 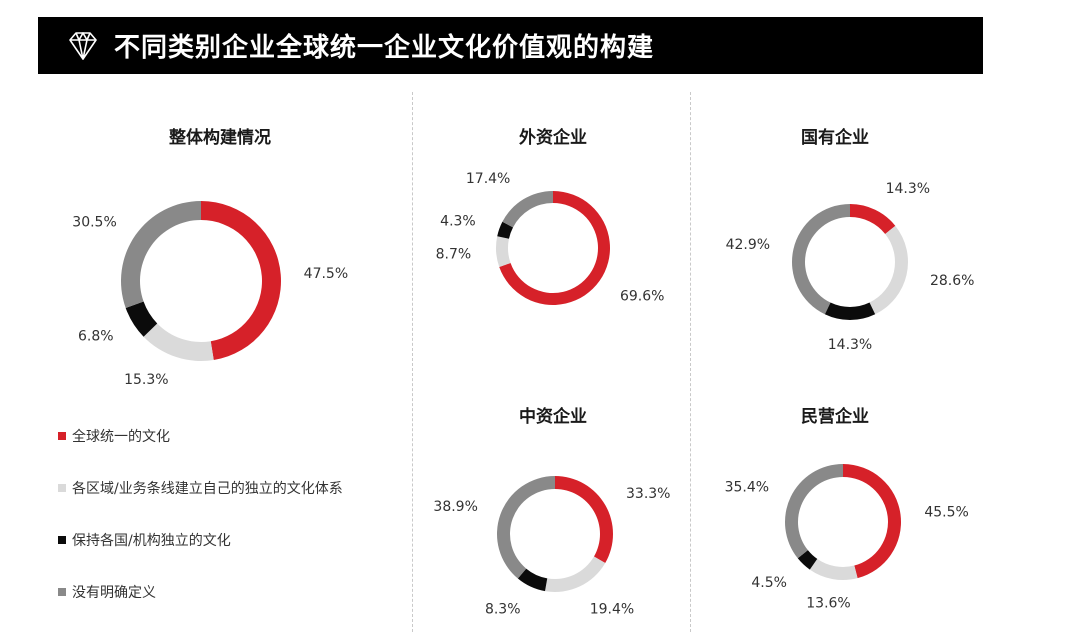 What do you see at coordinates (828, 604) in the screenshot?
I see `data-label: 13.6%` at bounding box center [828, 604].